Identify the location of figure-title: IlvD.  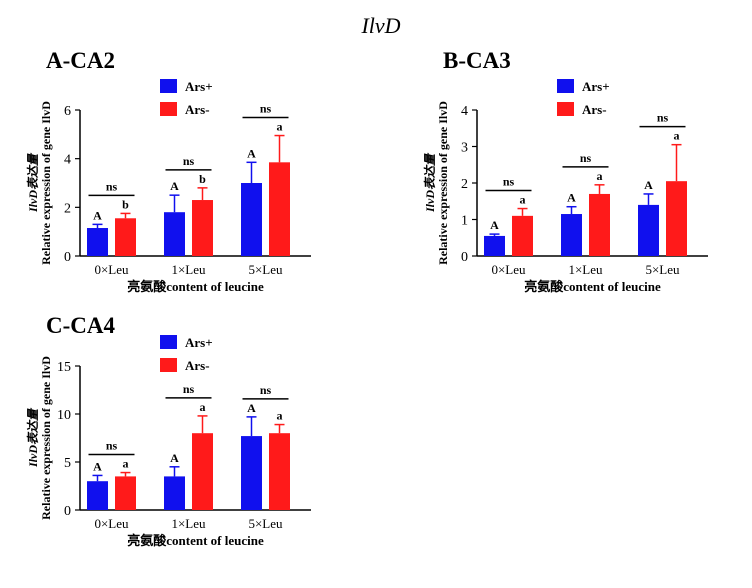
(380, 25).